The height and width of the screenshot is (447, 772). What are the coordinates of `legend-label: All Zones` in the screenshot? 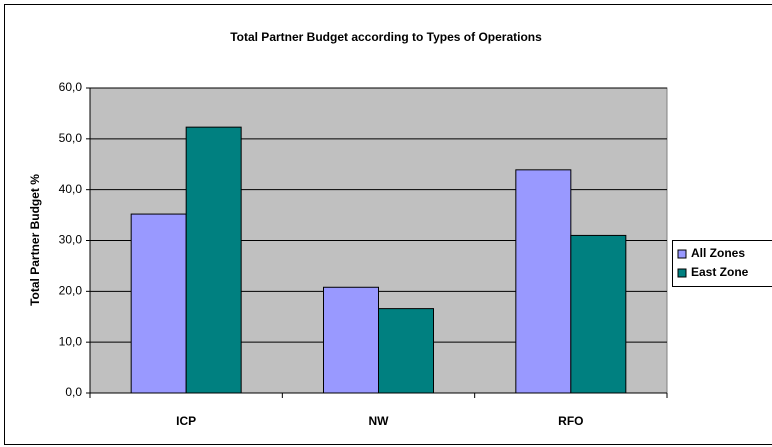 It's located at (718, 253).